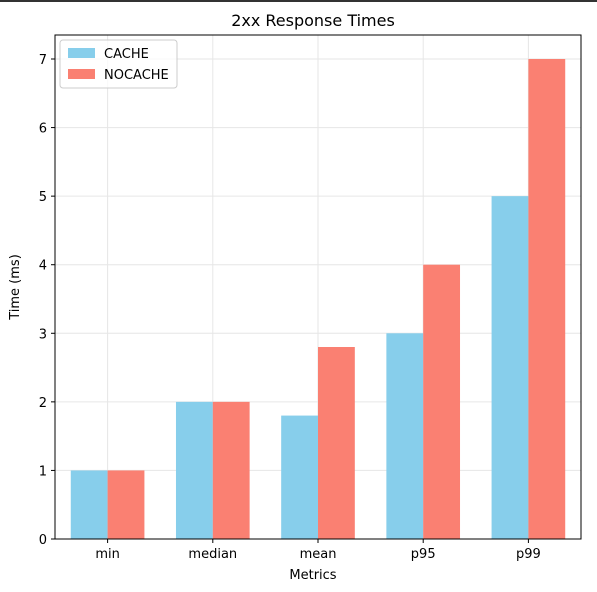 Image resolution: width=597 pixels, height=592 pixels. What do you see at coordinates (298, 1) in the screenshot?
I see `window-top-border` at bounding box center [298, 1].